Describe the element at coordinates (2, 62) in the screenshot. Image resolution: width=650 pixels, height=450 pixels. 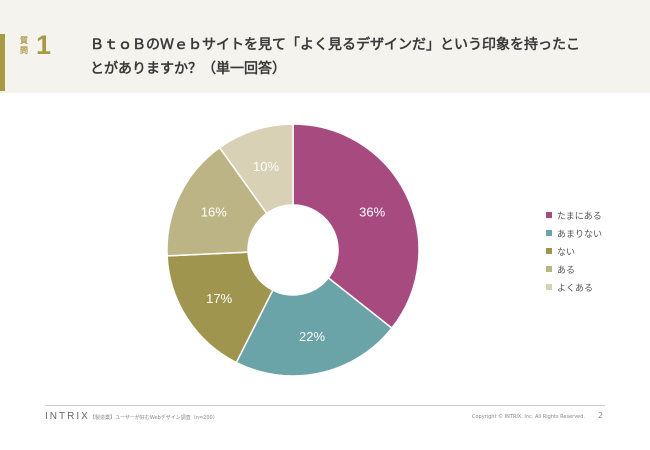
I see `accent-bar` at that location.